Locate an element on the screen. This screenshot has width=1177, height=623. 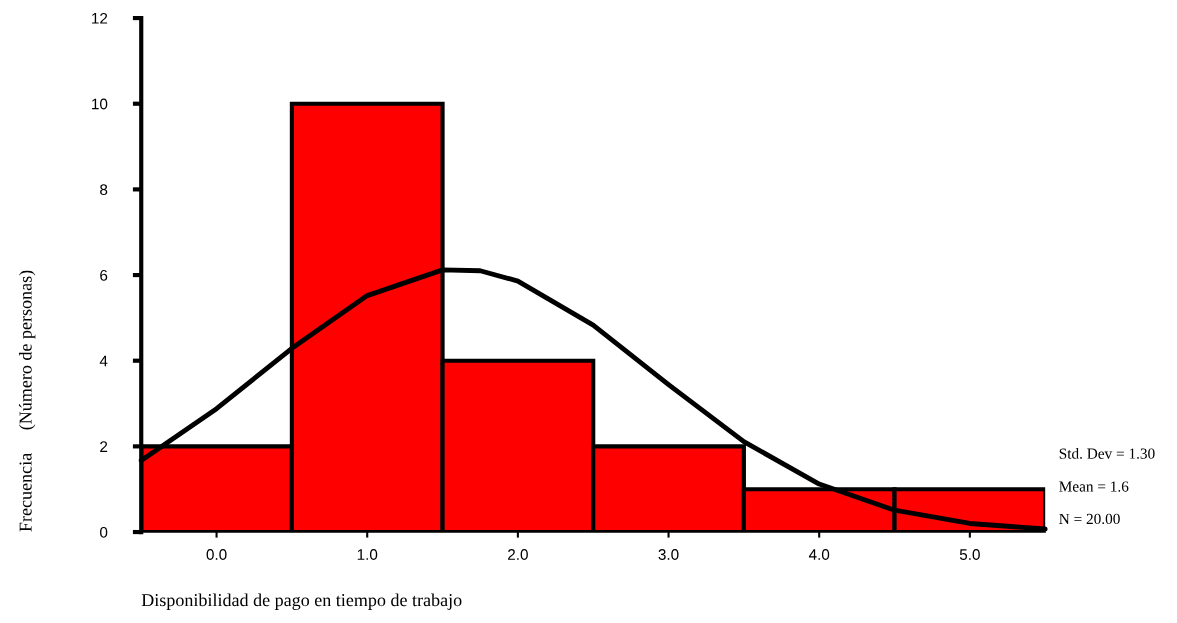
y-tick-label: 6 is located at coordinates (104, 275).